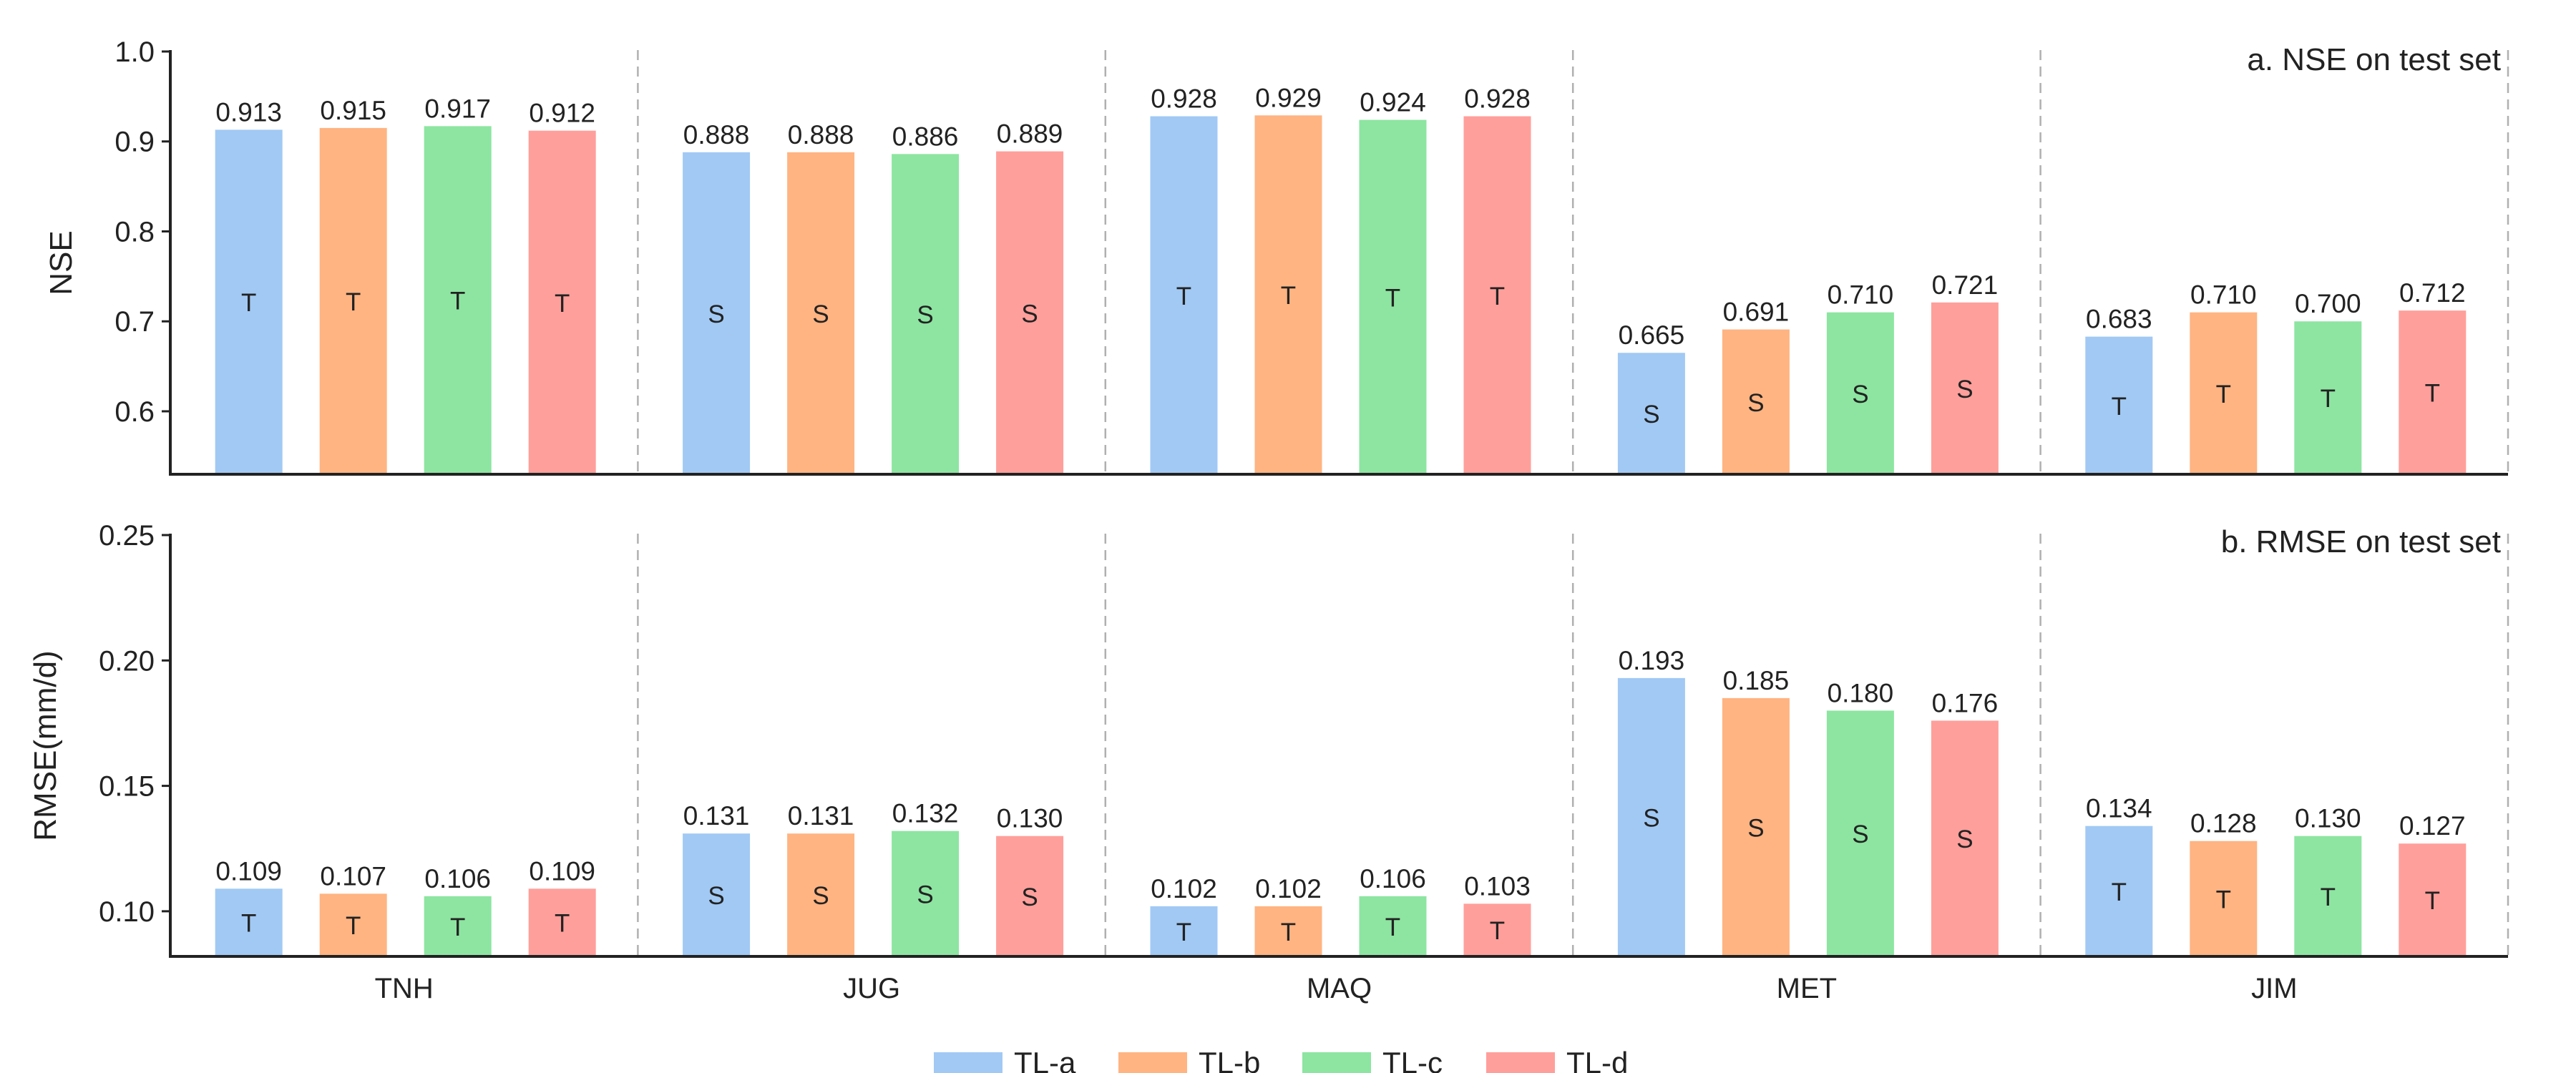  What do you see at coordinates (134, 322) in the screenshot?
I see `y-tick-label: 0.7` at bounding box center [134, 322].